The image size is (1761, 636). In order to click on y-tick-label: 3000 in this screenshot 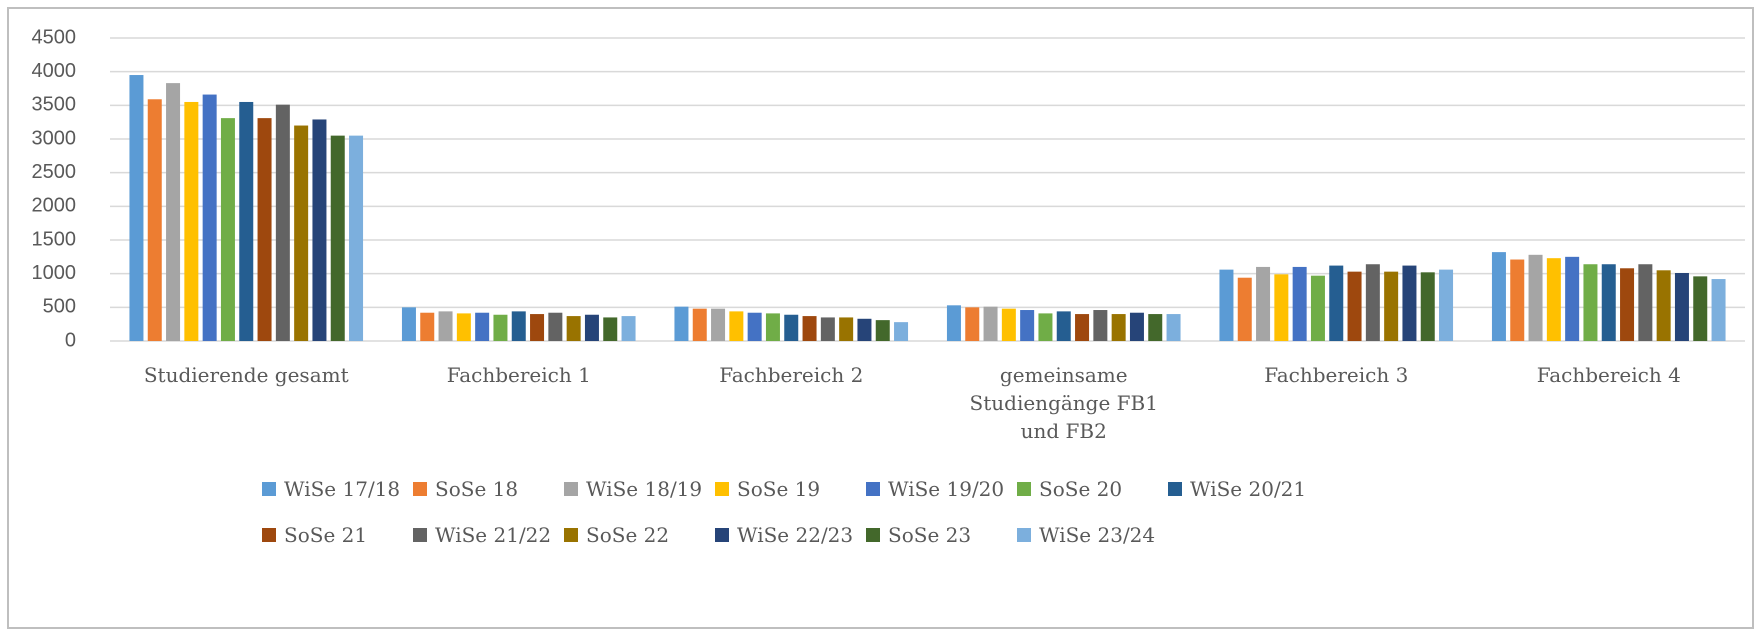, I will do `click(54, 138)`.